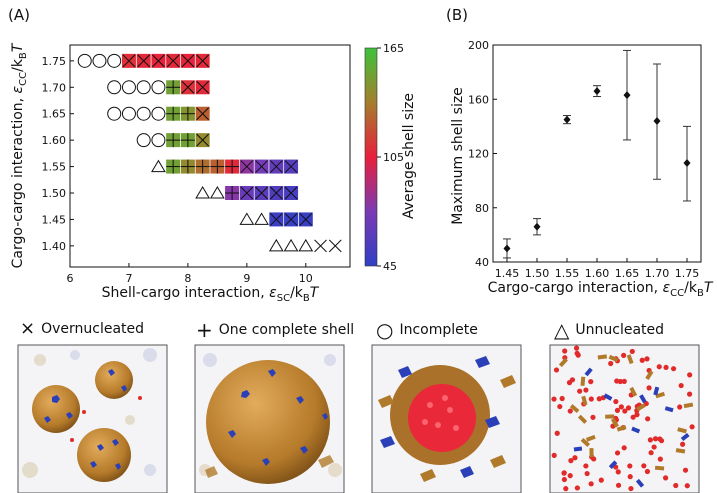  Describe the element at coordinates (620, 330) in the screenshot. I see `legend-unnucleated-label: Unnucleated` at that location.